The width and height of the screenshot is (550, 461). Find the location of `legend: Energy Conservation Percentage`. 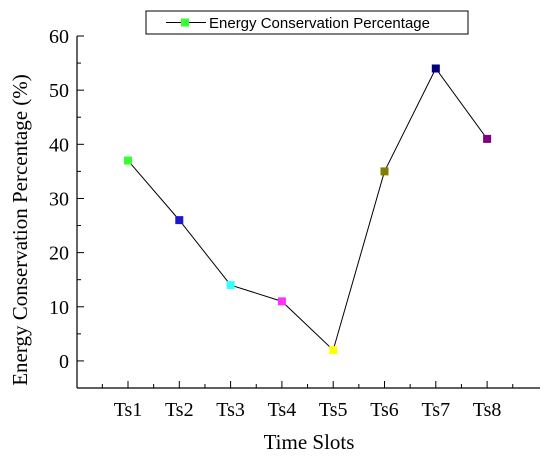

legend: Energy Conservation Percentage is located at coordinates (307, 22).